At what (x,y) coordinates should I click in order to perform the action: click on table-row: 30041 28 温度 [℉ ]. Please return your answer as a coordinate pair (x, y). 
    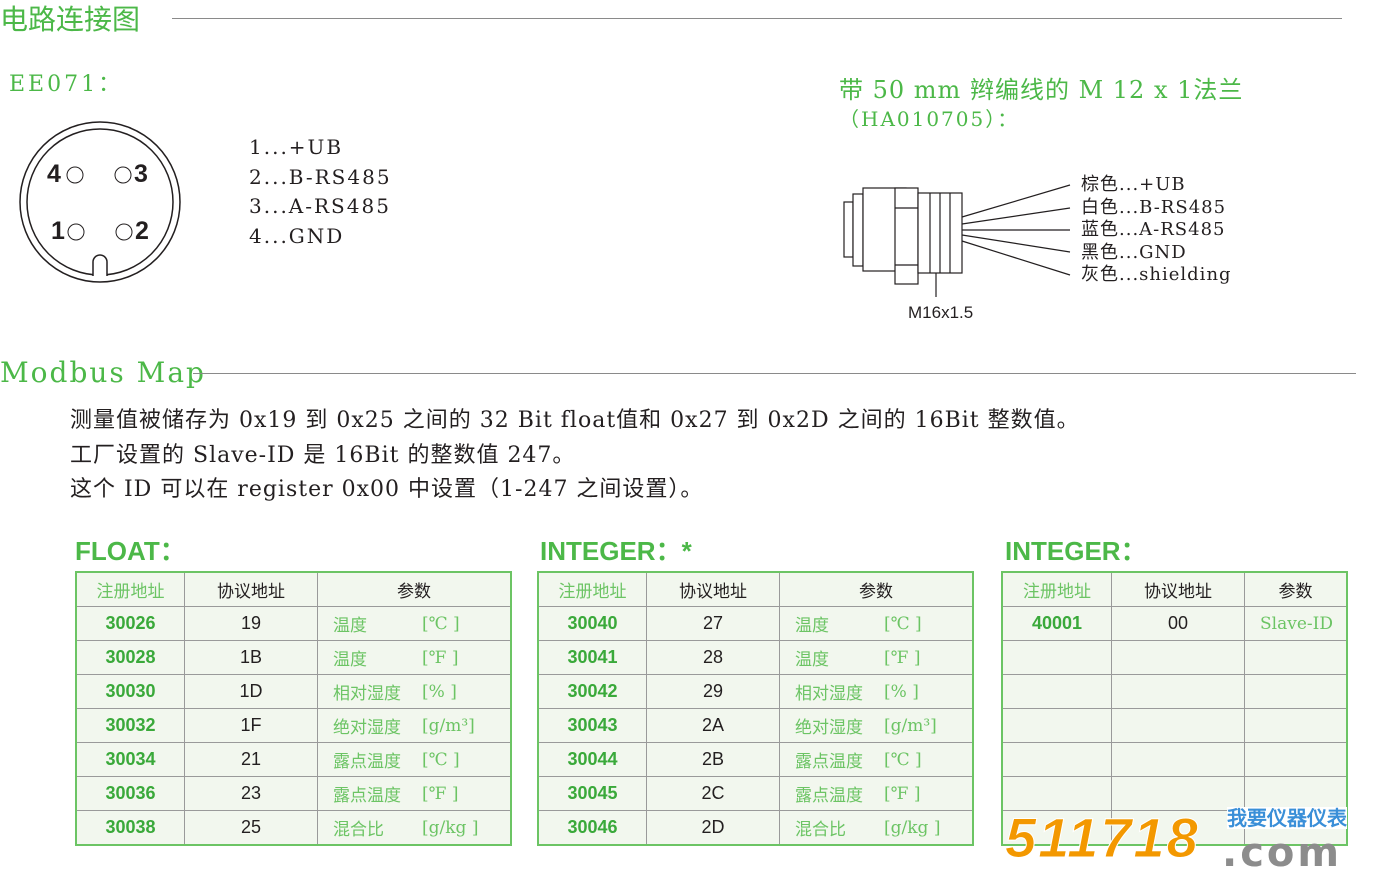
    Looking at the image, I should click on (755, 657).